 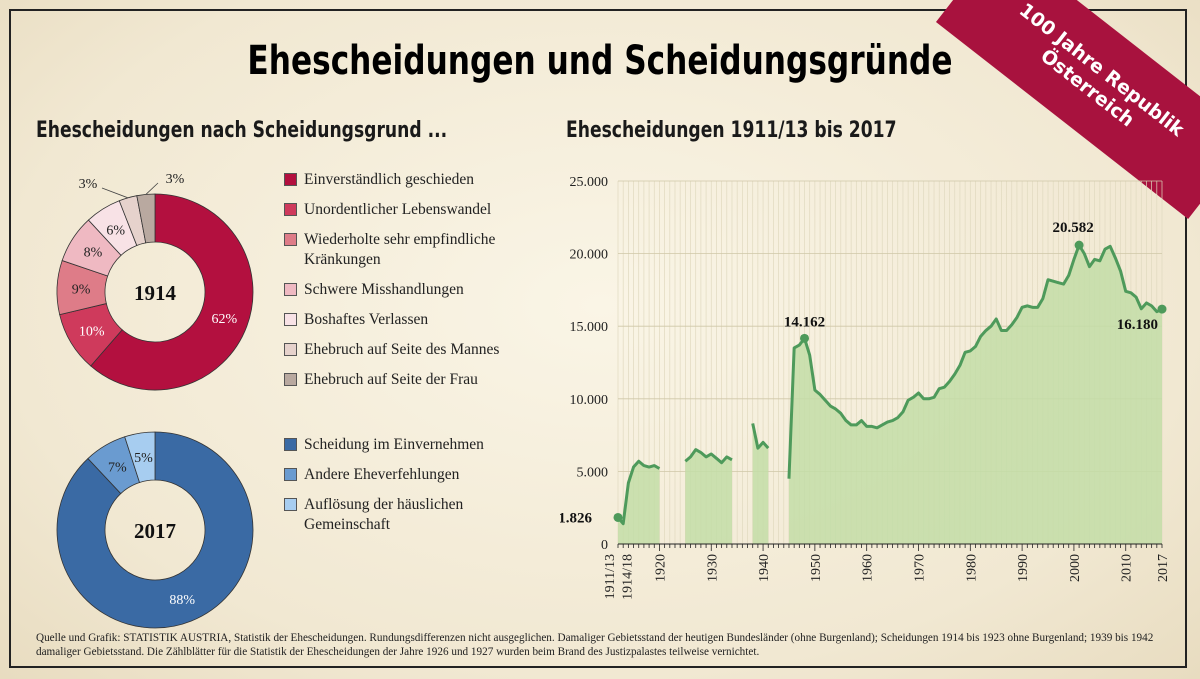 I want to click on x-tick-label: 1930, so click(x=712, y=568).